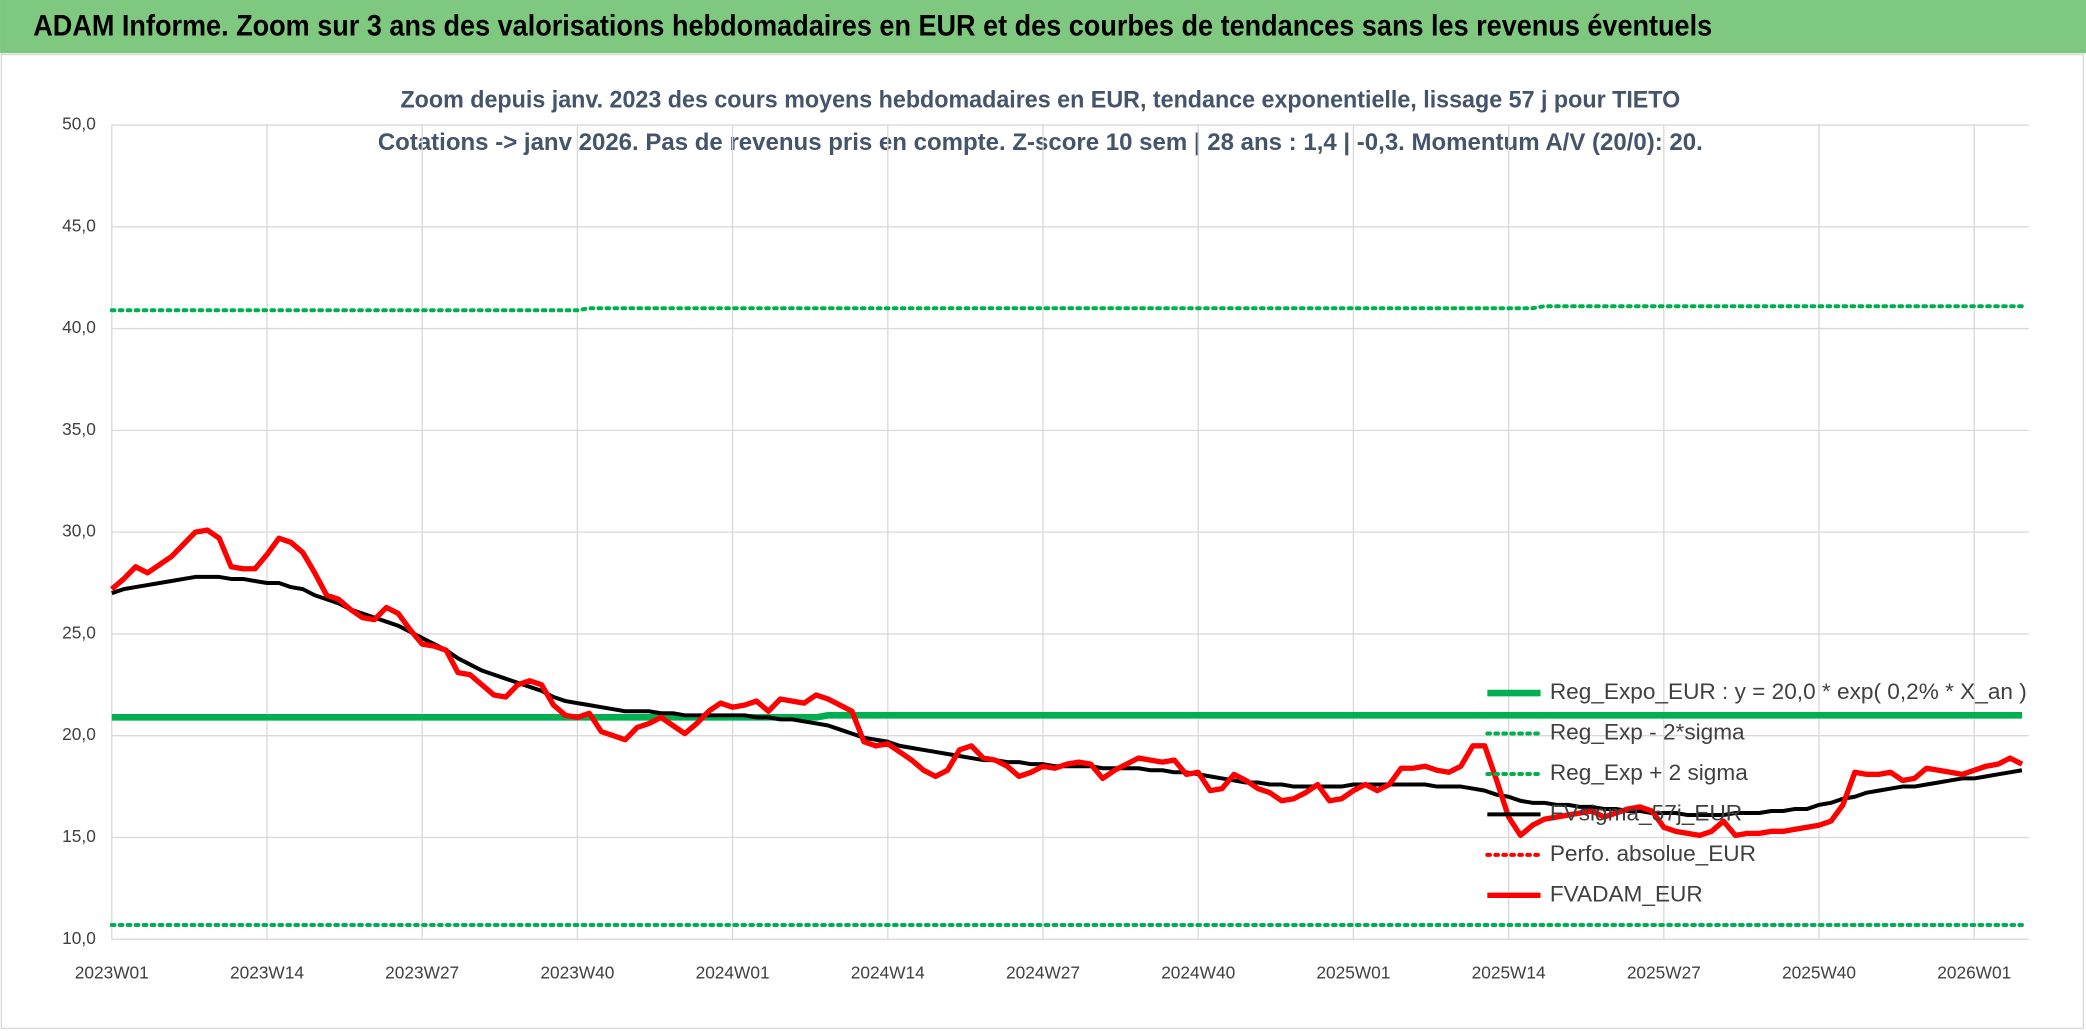  Describe the element at coordinates (79, 836) in the screenshot. I see `y-tick-label: 15,0` at that location.